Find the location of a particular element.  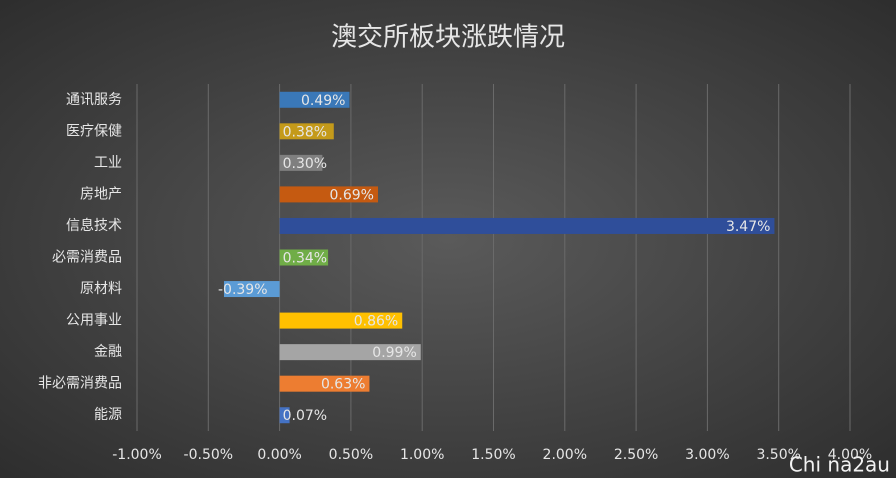

value-label: 0.38% is located at coordinates (305, 132).